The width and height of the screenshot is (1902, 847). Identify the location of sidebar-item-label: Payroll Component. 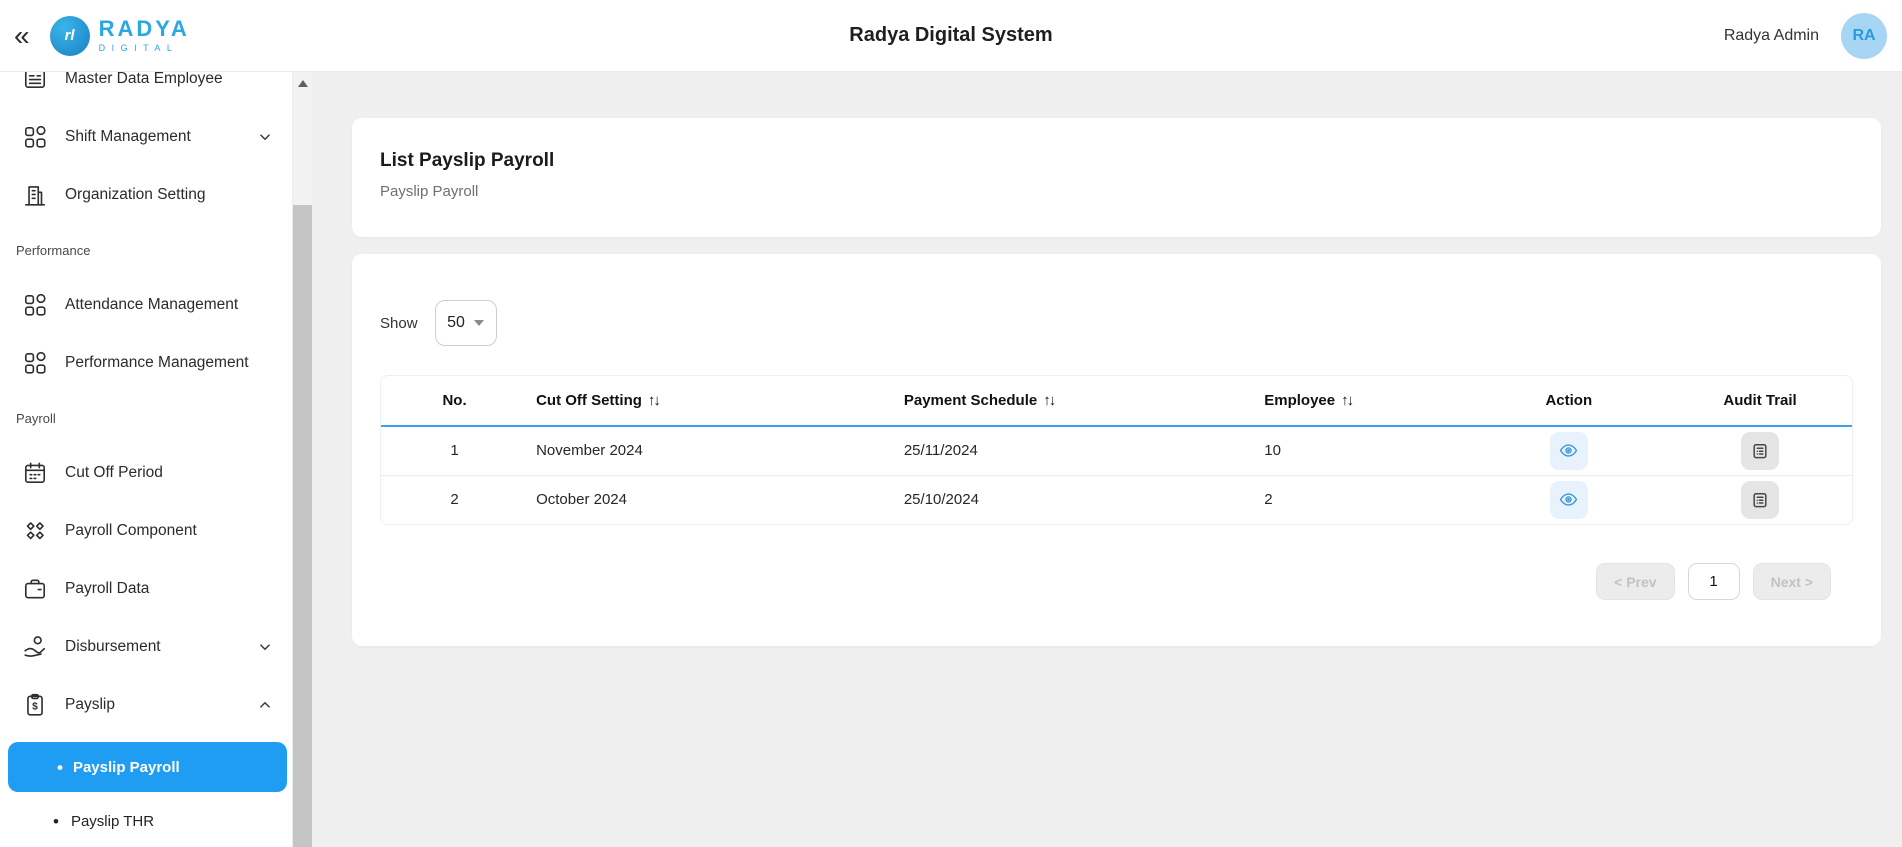
(131, 530).